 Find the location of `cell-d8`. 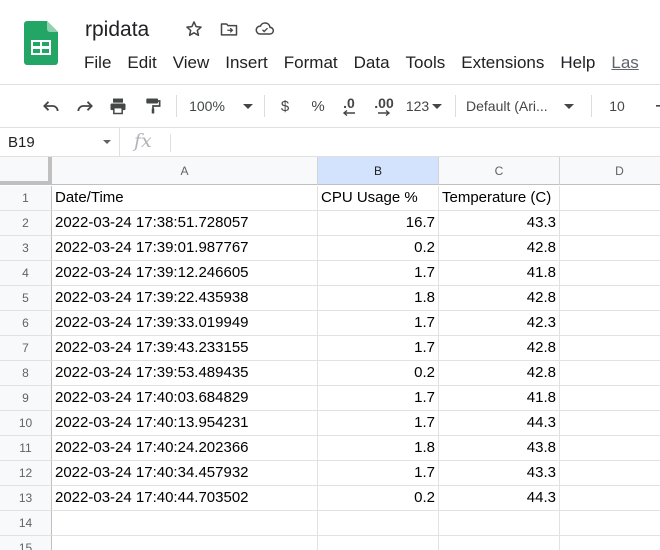

cell-d8 is located at coordinates (610, 373).